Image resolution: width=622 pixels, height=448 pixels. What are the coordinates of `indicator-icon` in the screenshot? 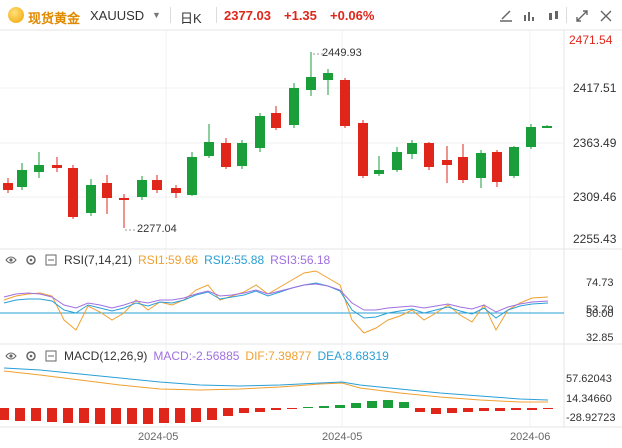 It's located at (530, 16).